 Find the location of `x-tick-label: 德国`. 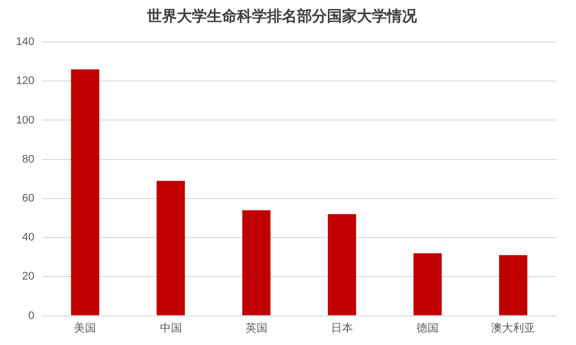

x-tick-label: 德国 is located at coordinates (427, 328).